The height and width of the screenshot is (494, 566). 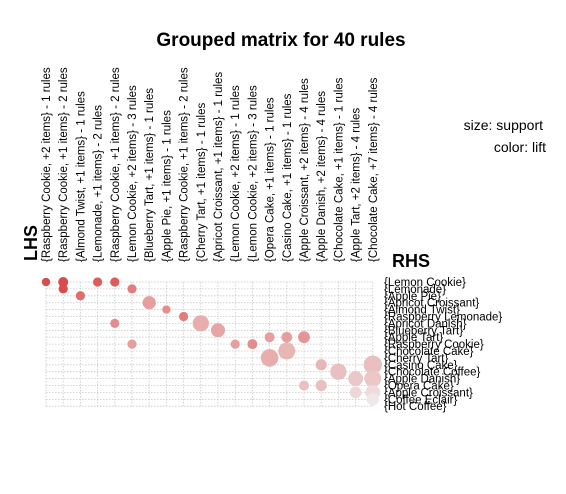 I want to click on lhs-label: {Blueberry Tart, +1 items} - 1 rules, so click(x=150, y=175).